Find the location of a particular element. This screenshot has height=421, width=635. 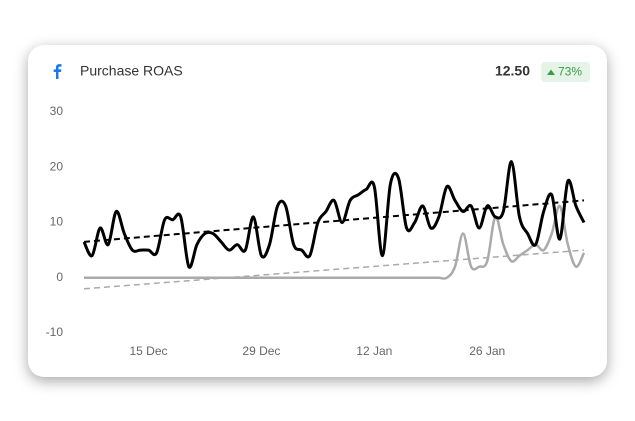

change-badge is located at coordinates (565, 72).